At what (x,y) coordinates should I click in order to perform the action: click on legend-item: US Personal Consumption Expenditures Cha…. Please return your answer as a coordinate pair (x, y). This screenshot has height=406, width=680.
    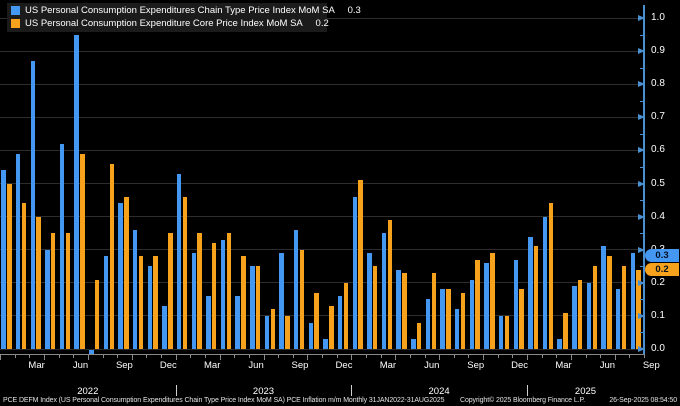
    Looking at the image, I should click on (186, 10).